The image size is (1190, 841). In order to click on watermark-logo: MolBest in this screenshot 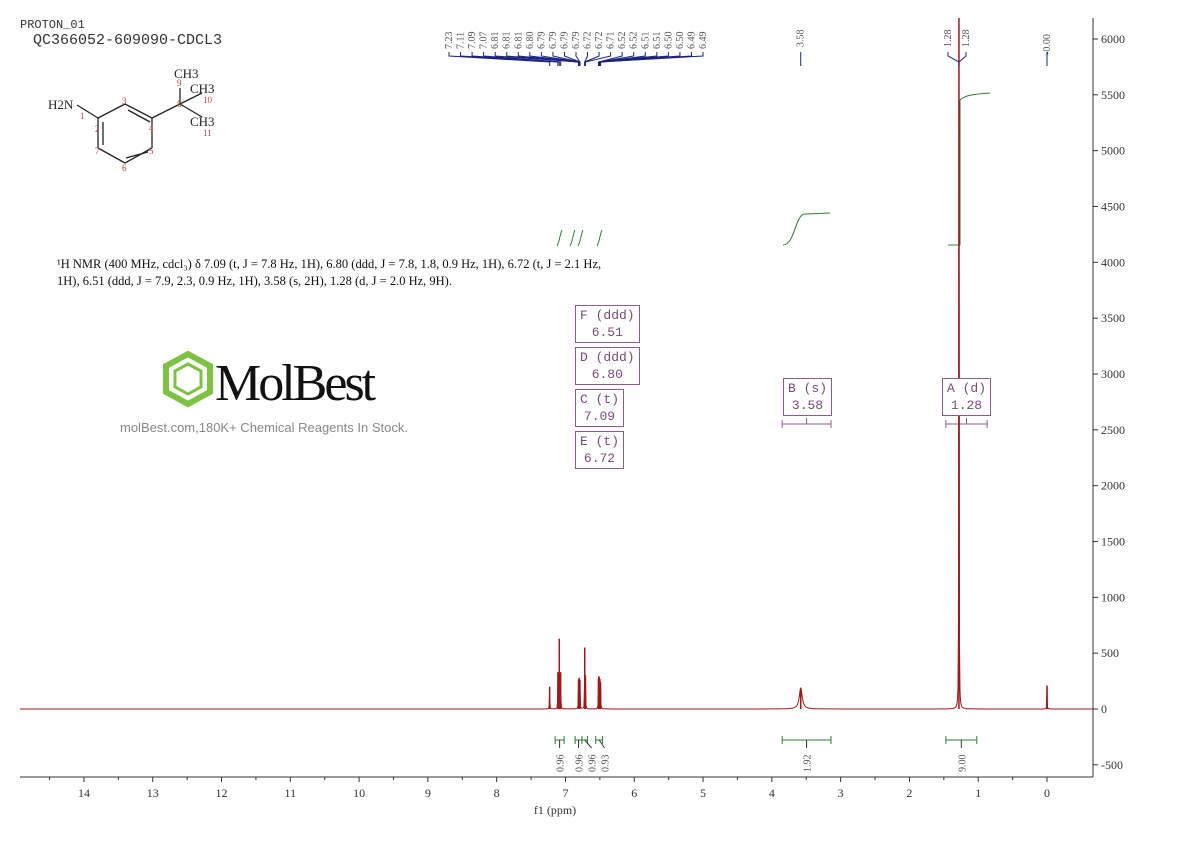, I will do `click(270, 382)`.